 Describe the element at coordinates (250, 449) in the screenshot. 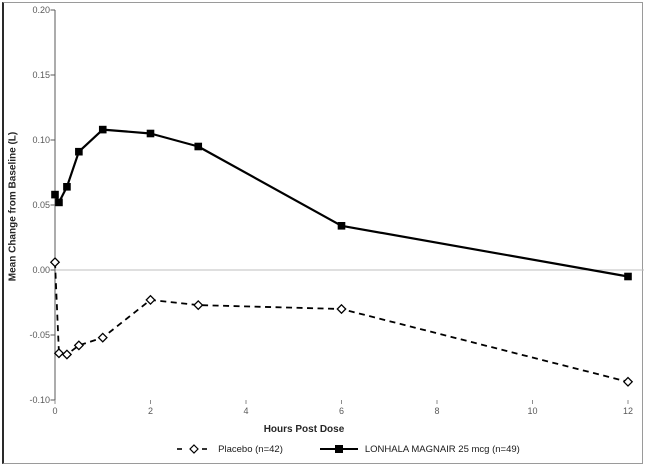

I see `legend-label-placebo: Placebo (n=42)` at that location.